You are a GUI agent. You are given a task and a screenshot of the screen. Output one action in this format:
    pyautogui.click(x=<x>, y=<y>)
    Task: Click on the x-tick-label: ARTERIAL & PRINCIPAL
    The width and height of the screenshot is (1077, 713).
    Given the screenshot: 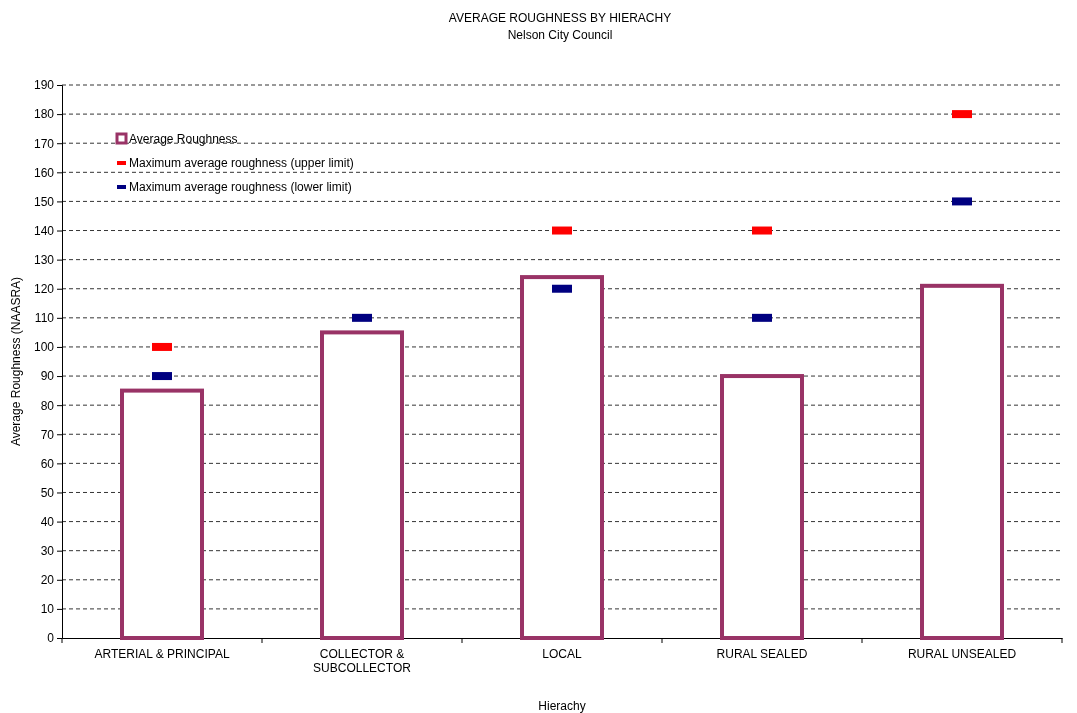 What is the action you would take?
    pyautogui.click(x=162, y=653)
    